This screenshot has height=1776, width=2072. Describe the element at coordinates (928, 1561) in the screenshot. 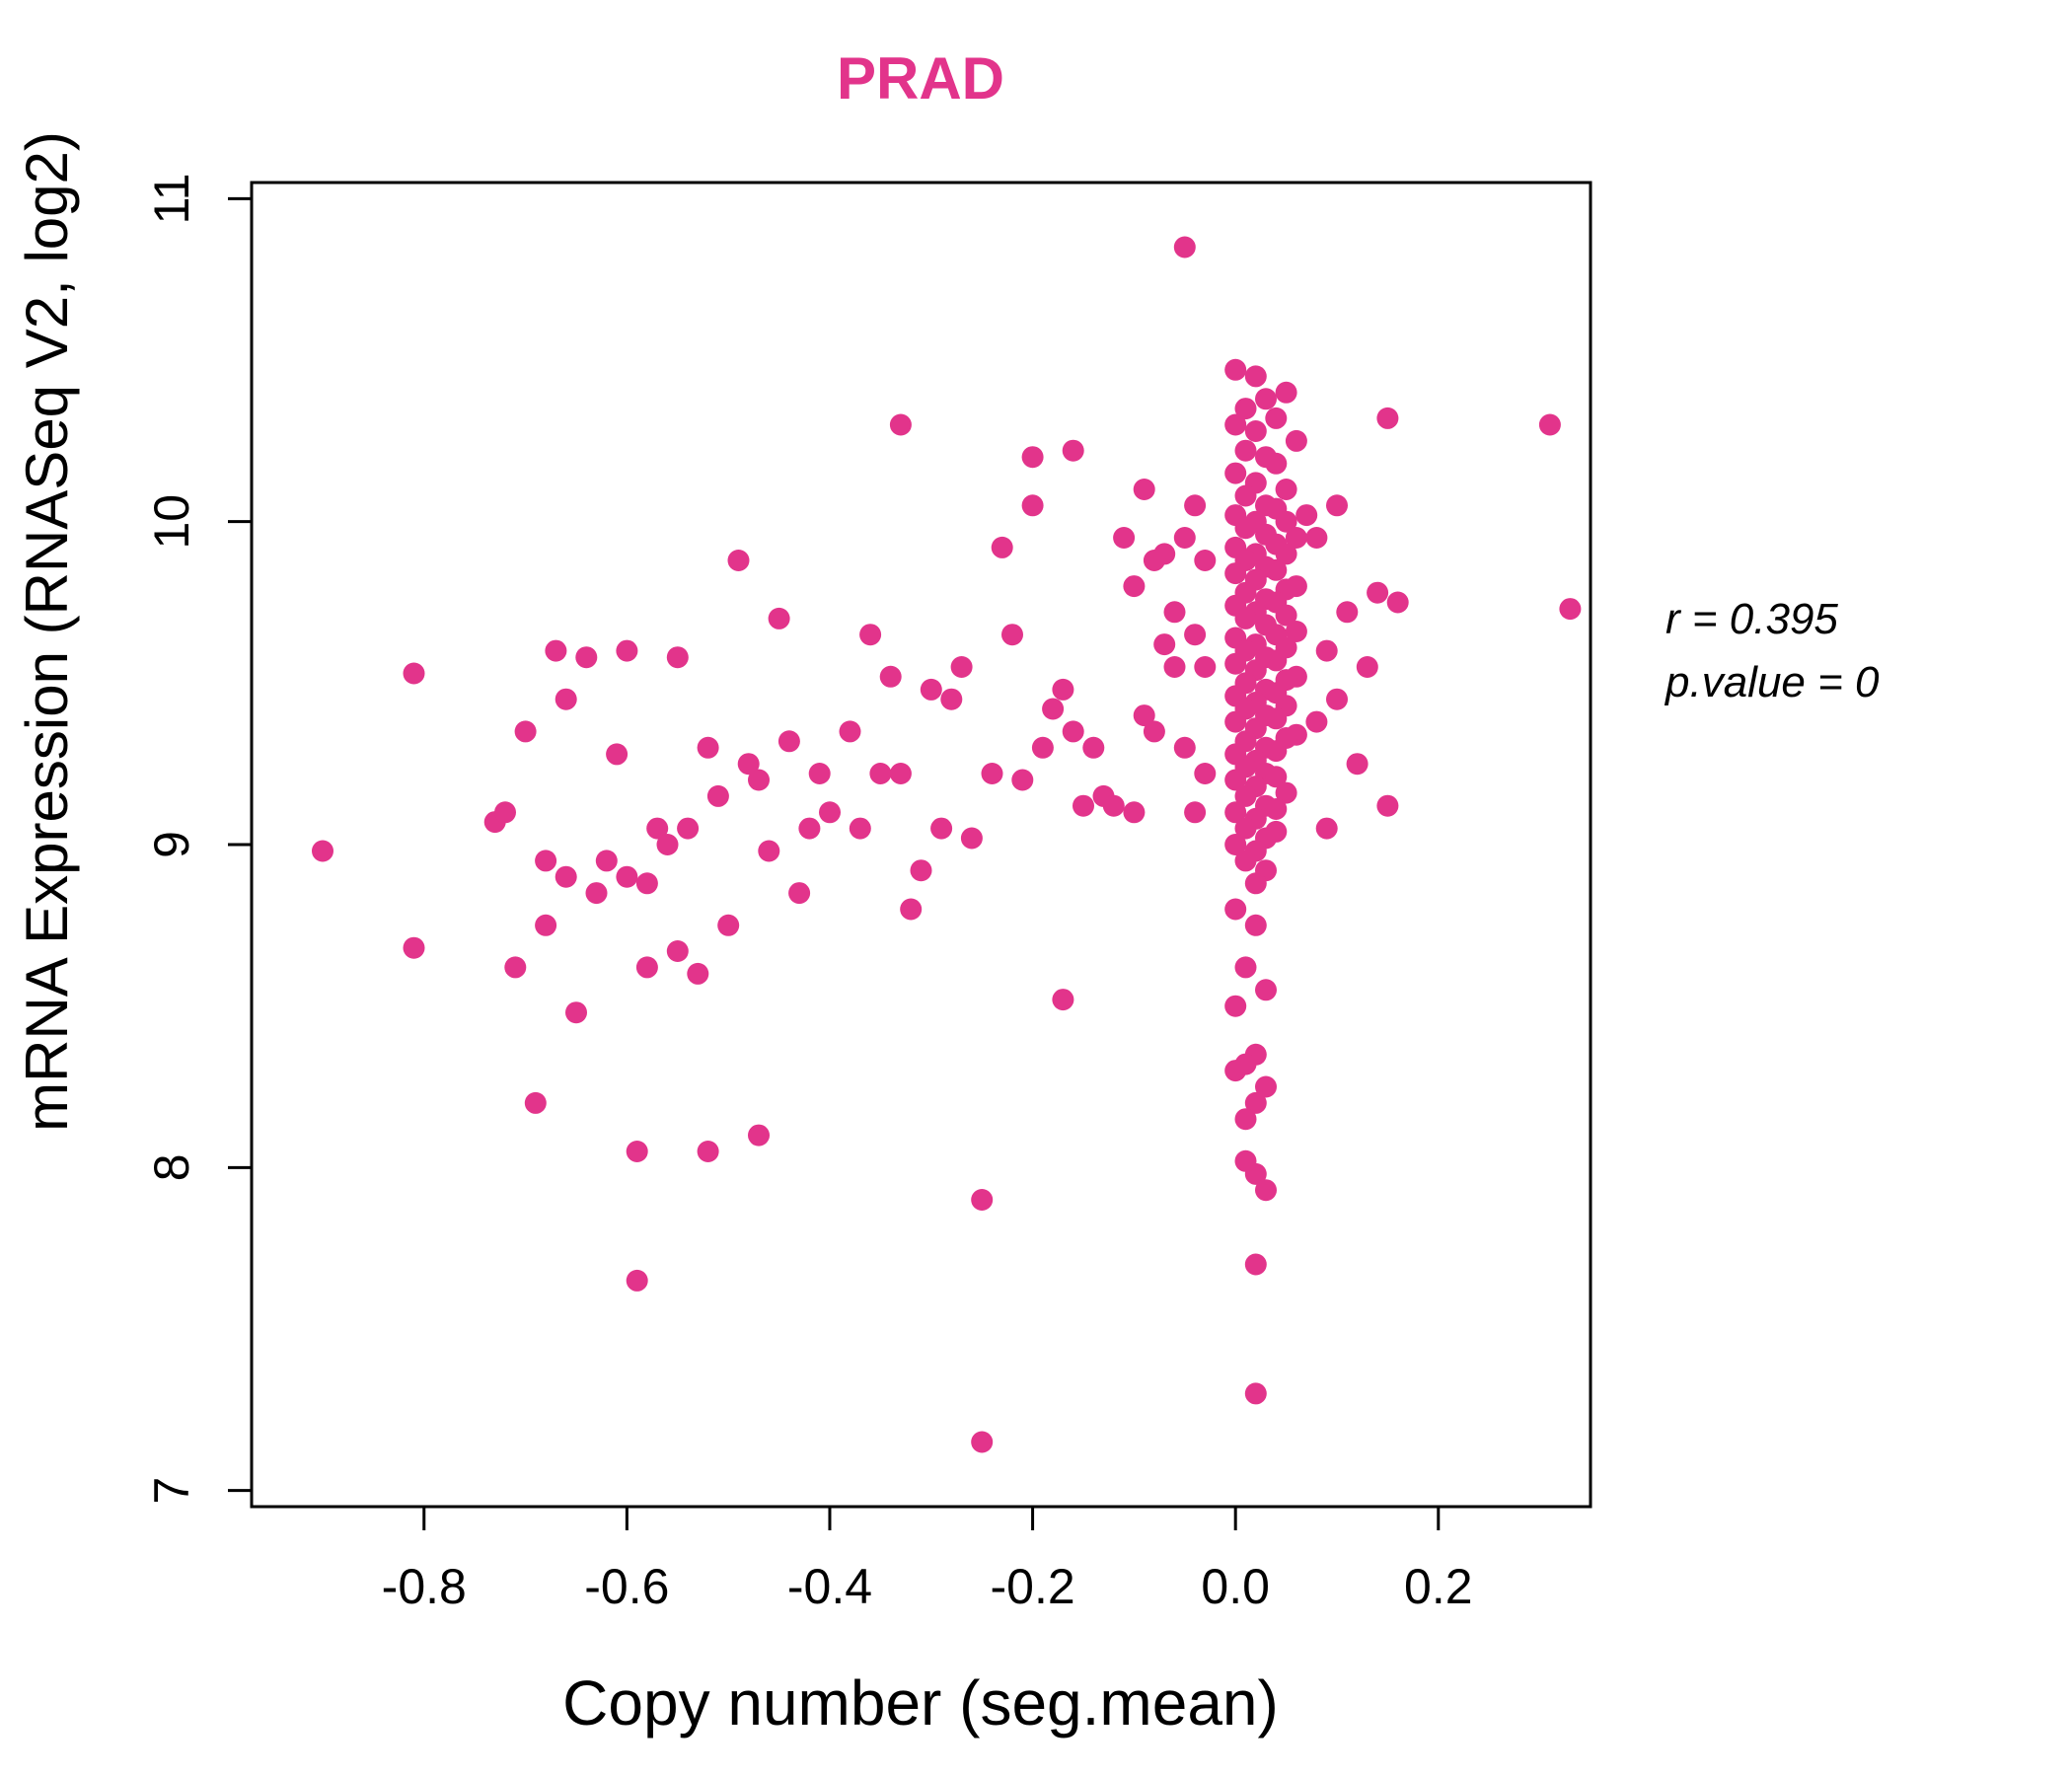

I see `x-axis: -0.8 -0.6 -0.4 -0.2 0.0 0.2` at that location.